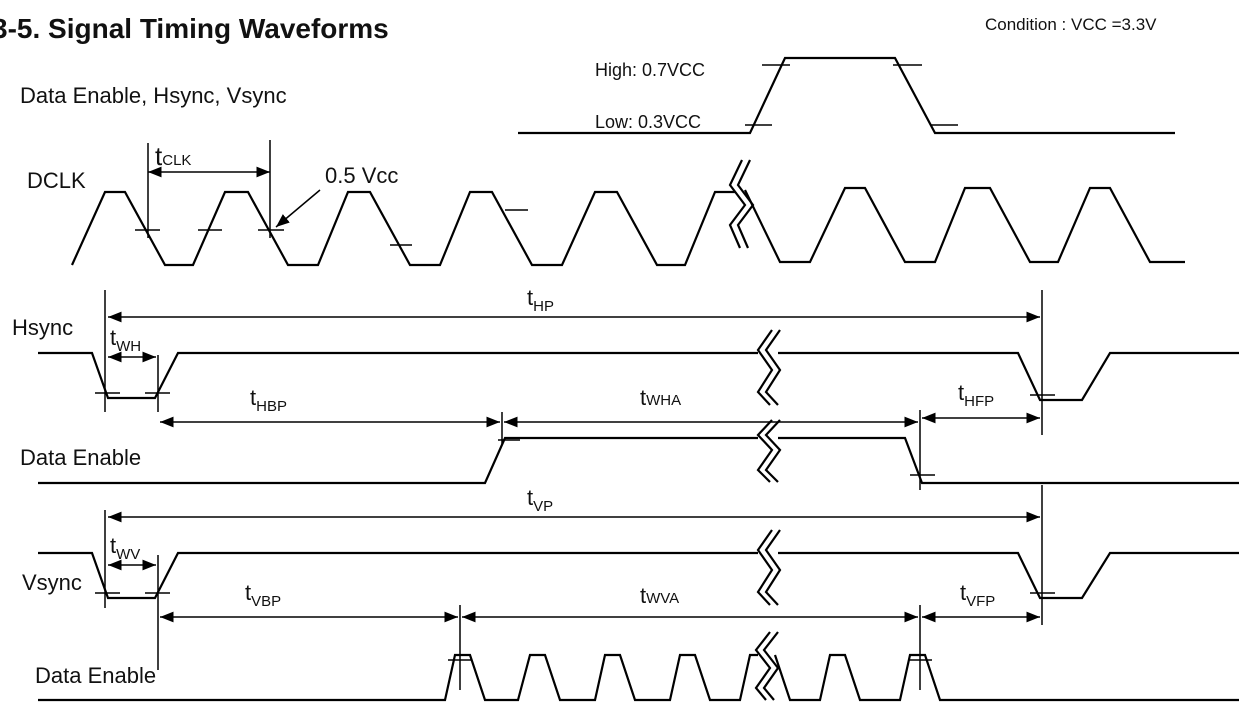 The width and height of the screenshot is (1239, 702). What do you see at coordinates (268, 400) in the screenshot?
I see `t-hbp: tHBP` at bounding box center [268, 400].